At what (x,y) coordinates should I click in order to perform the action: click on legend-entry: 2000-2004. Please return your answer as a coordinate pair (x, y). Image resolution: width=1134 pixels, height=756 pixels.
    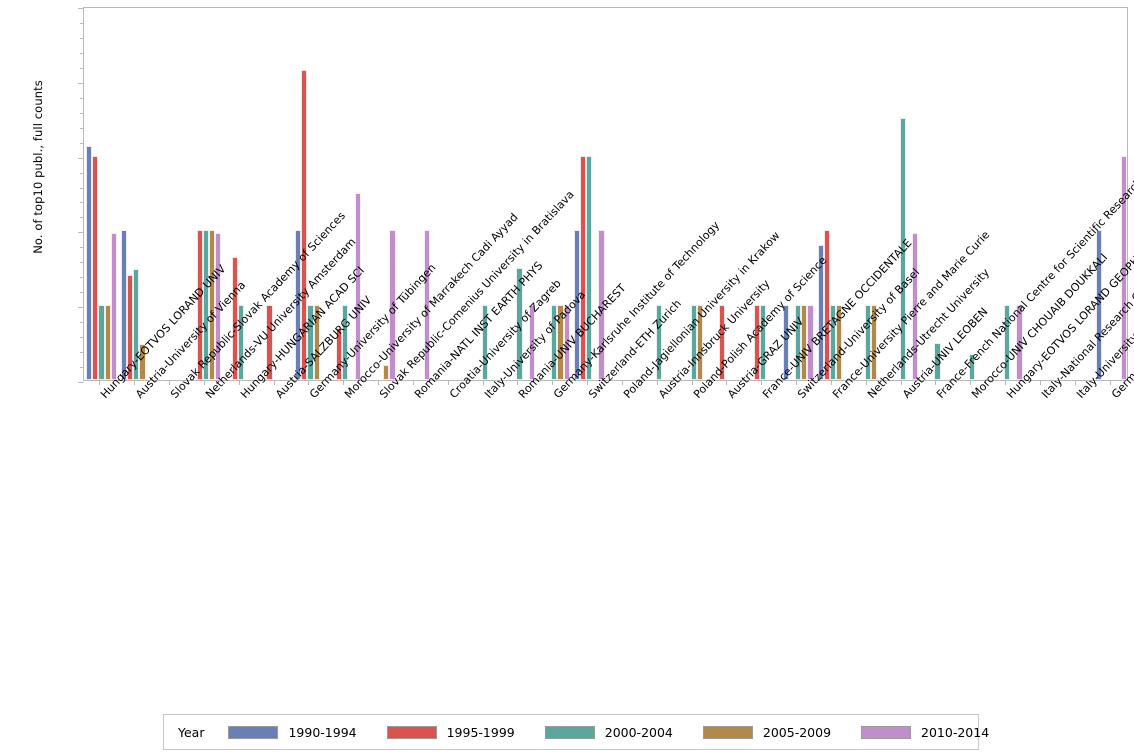
    Looking at the image, I should click on (608, 732).